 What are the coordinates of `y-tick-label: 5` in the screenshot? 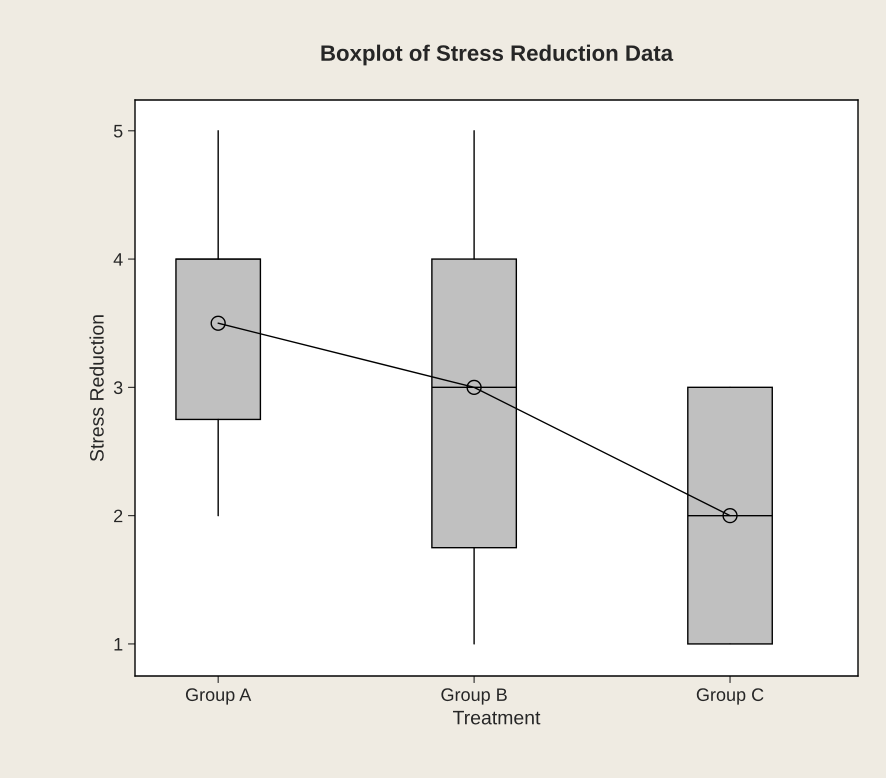 It's located at (118, 131).